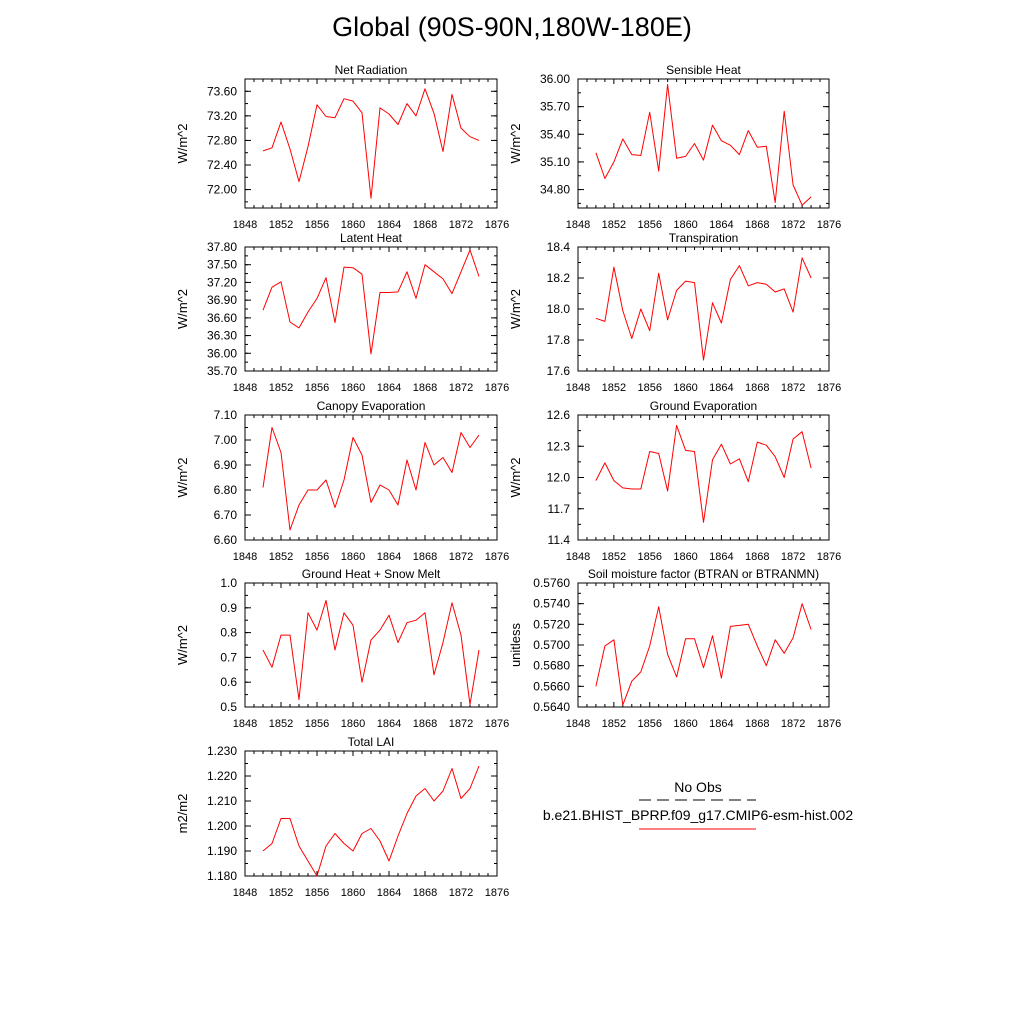 This screenshot has height=1024, width=1024. What do you see at coordinates (698, 787) in the screenshot?
I see `legend-obs-label: No Obs` at bounding box center [698, 787].